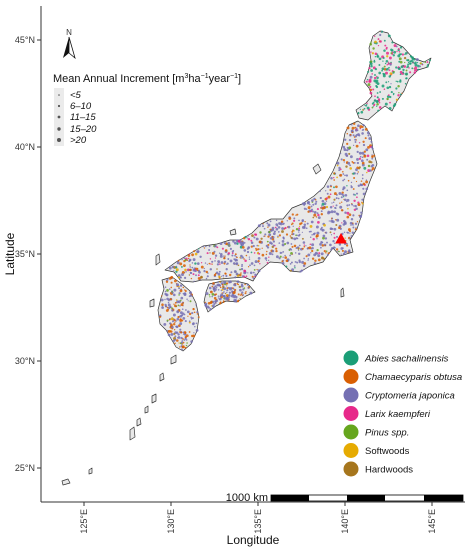  What do you see at coordinates (10, 253) in the screenshot?
I see `y-axis-title: Latitude` at bounding box center [10, 253].